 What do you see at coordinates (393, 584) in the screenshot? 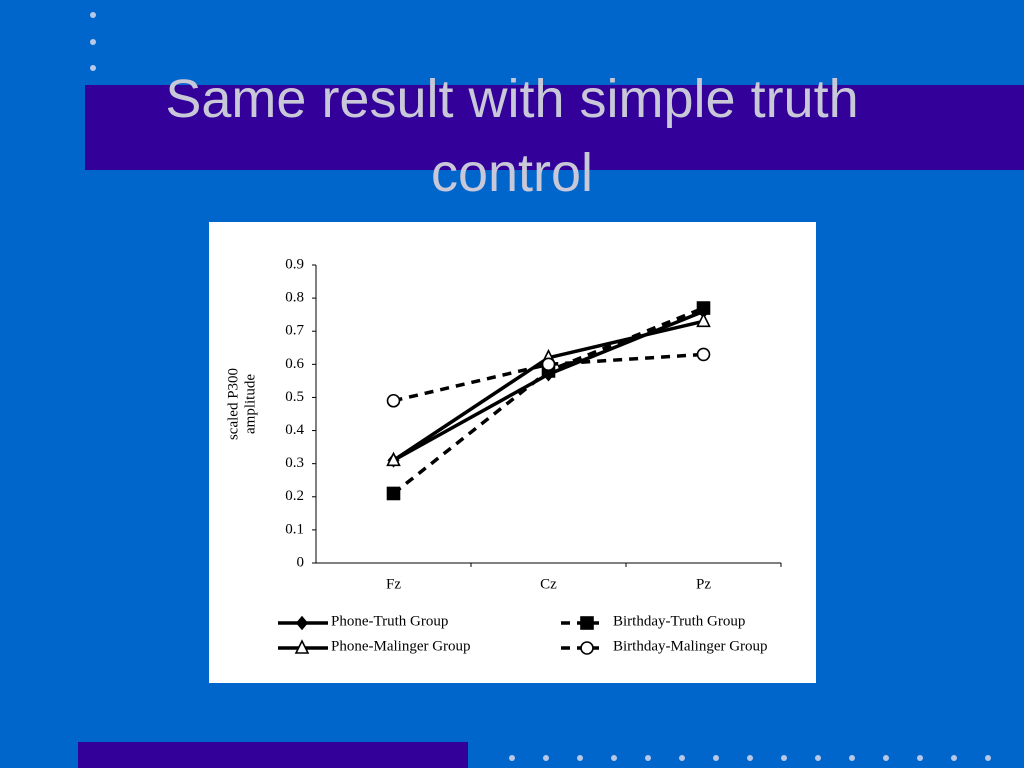
I see `x-tick-label: Fz` at bounding box center [393, 584].